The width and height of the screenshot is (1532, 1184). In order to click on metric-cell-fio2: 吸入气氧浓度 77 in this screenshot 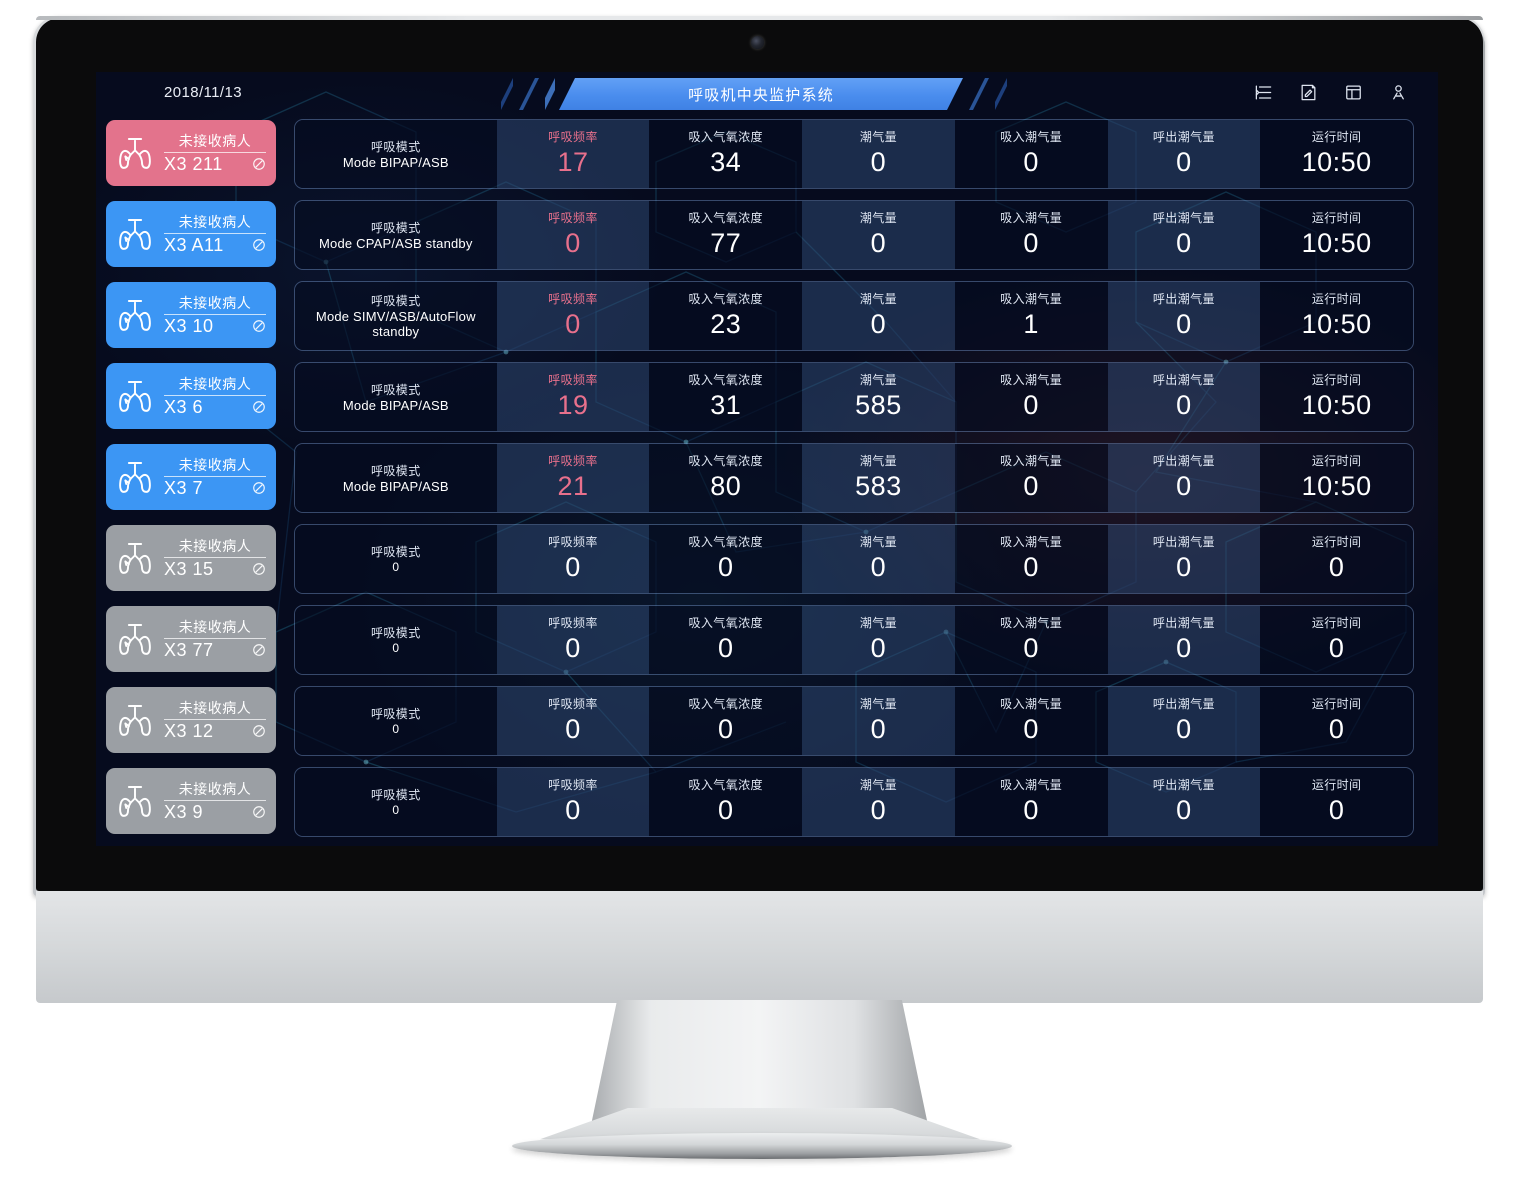, I will do `click(726, 235)`.